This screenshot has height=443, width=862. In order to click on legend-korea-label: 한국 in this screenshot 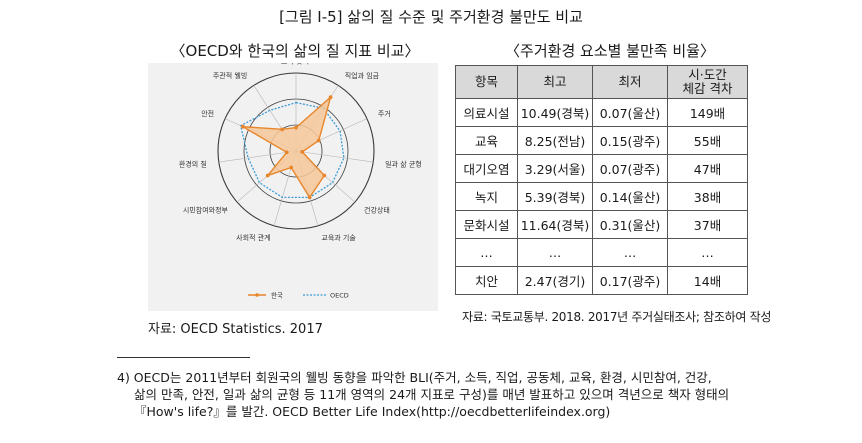, I will do `click(277, 296)`.